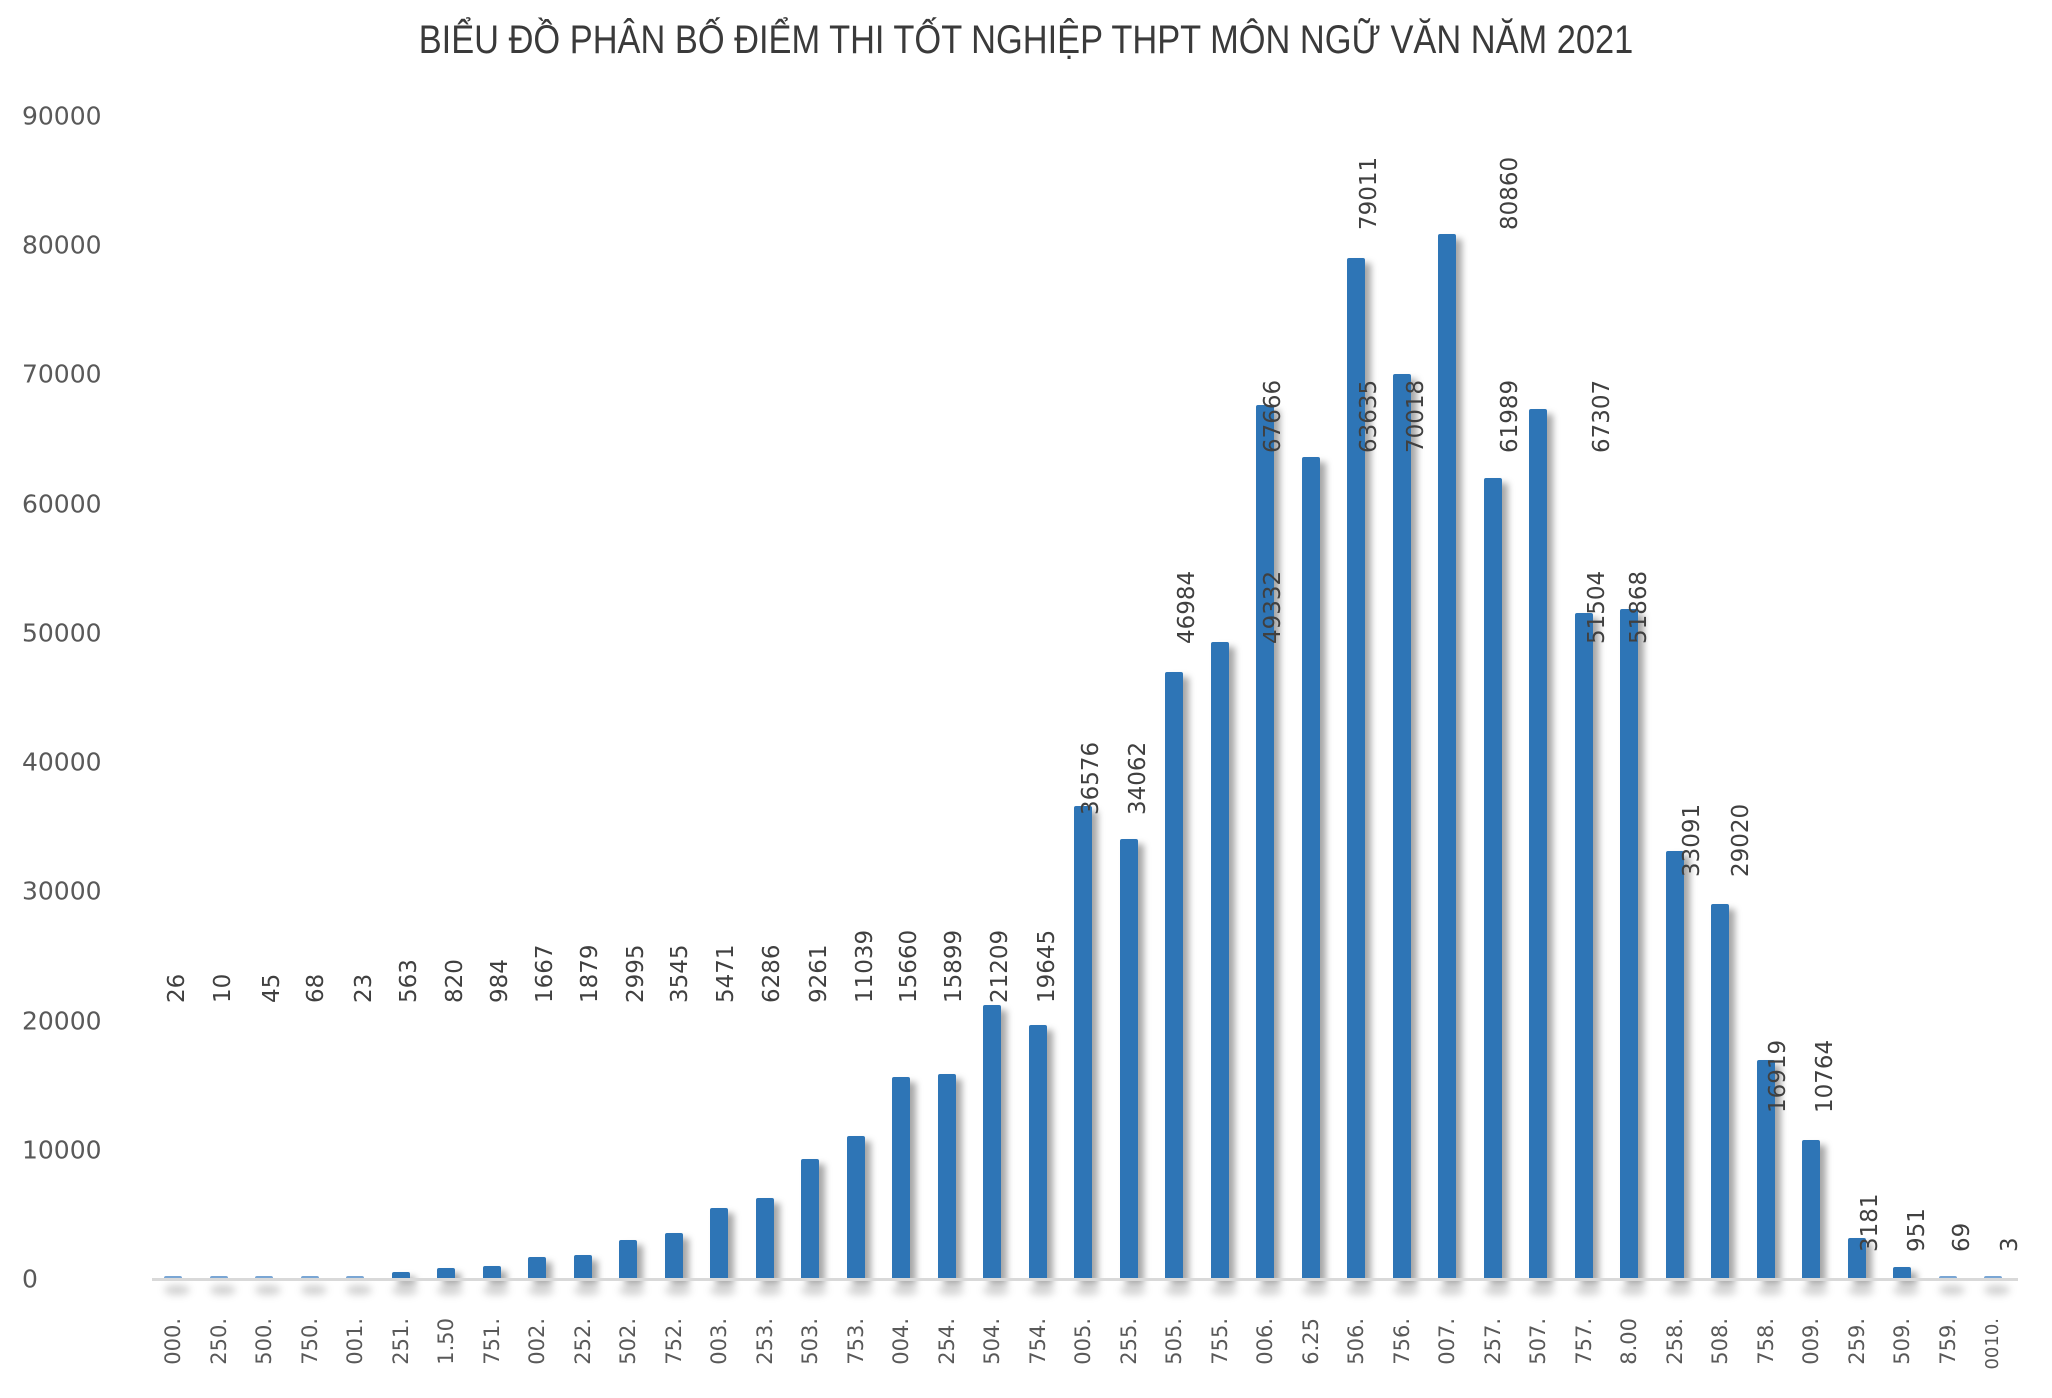 The height and width of the screenshot is (1398, 2052). Describe the element at coordinates (1947, 1341) in the screenshot. I see `x-tick-label: 759.` at that location.